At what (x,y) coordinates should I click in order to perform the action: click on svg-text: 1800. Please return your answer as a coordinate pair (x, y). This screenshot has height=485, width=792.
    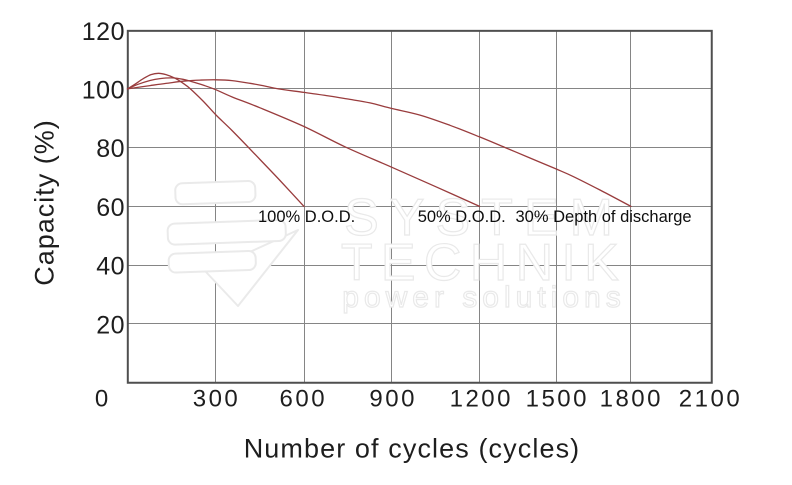
    Looking at the image, I should click on (631, 399).